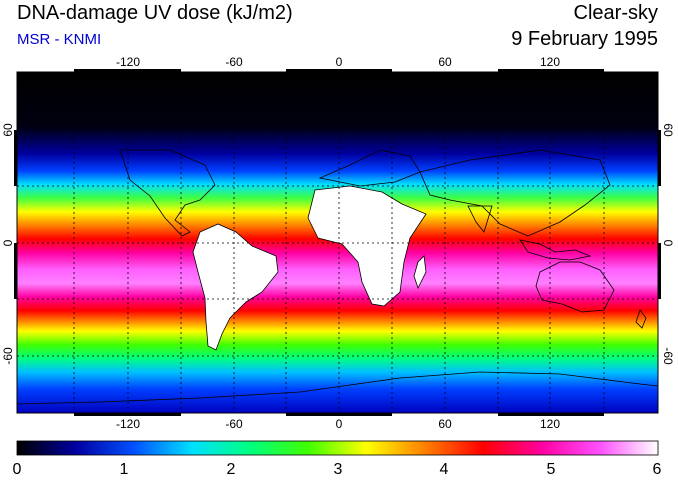 The height and width of the screenshot is (480, 678). Describe the element at coordinates (337, 388) in the screenshot. I see `continent-antarctica` at that location.